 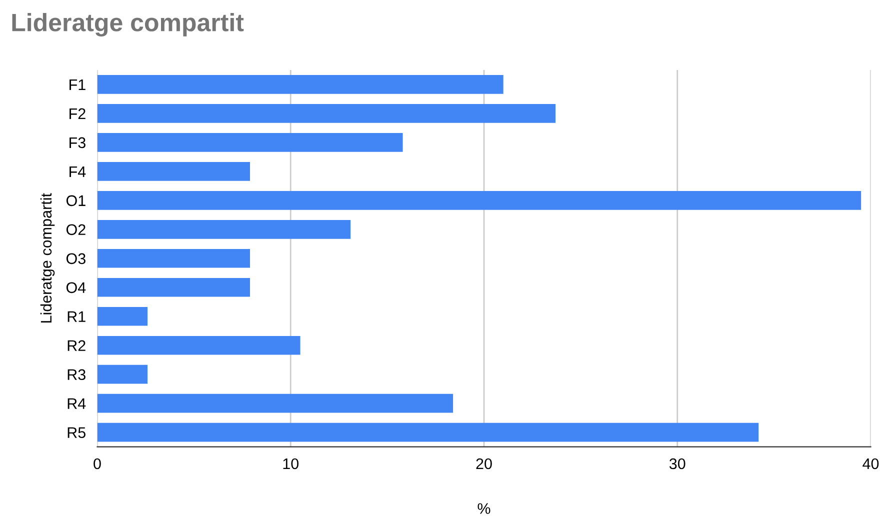 What do you see at coordinates (78, 113) in the screenshot?
I see `y-tick-label: F2` at bounding box center [78, 113].